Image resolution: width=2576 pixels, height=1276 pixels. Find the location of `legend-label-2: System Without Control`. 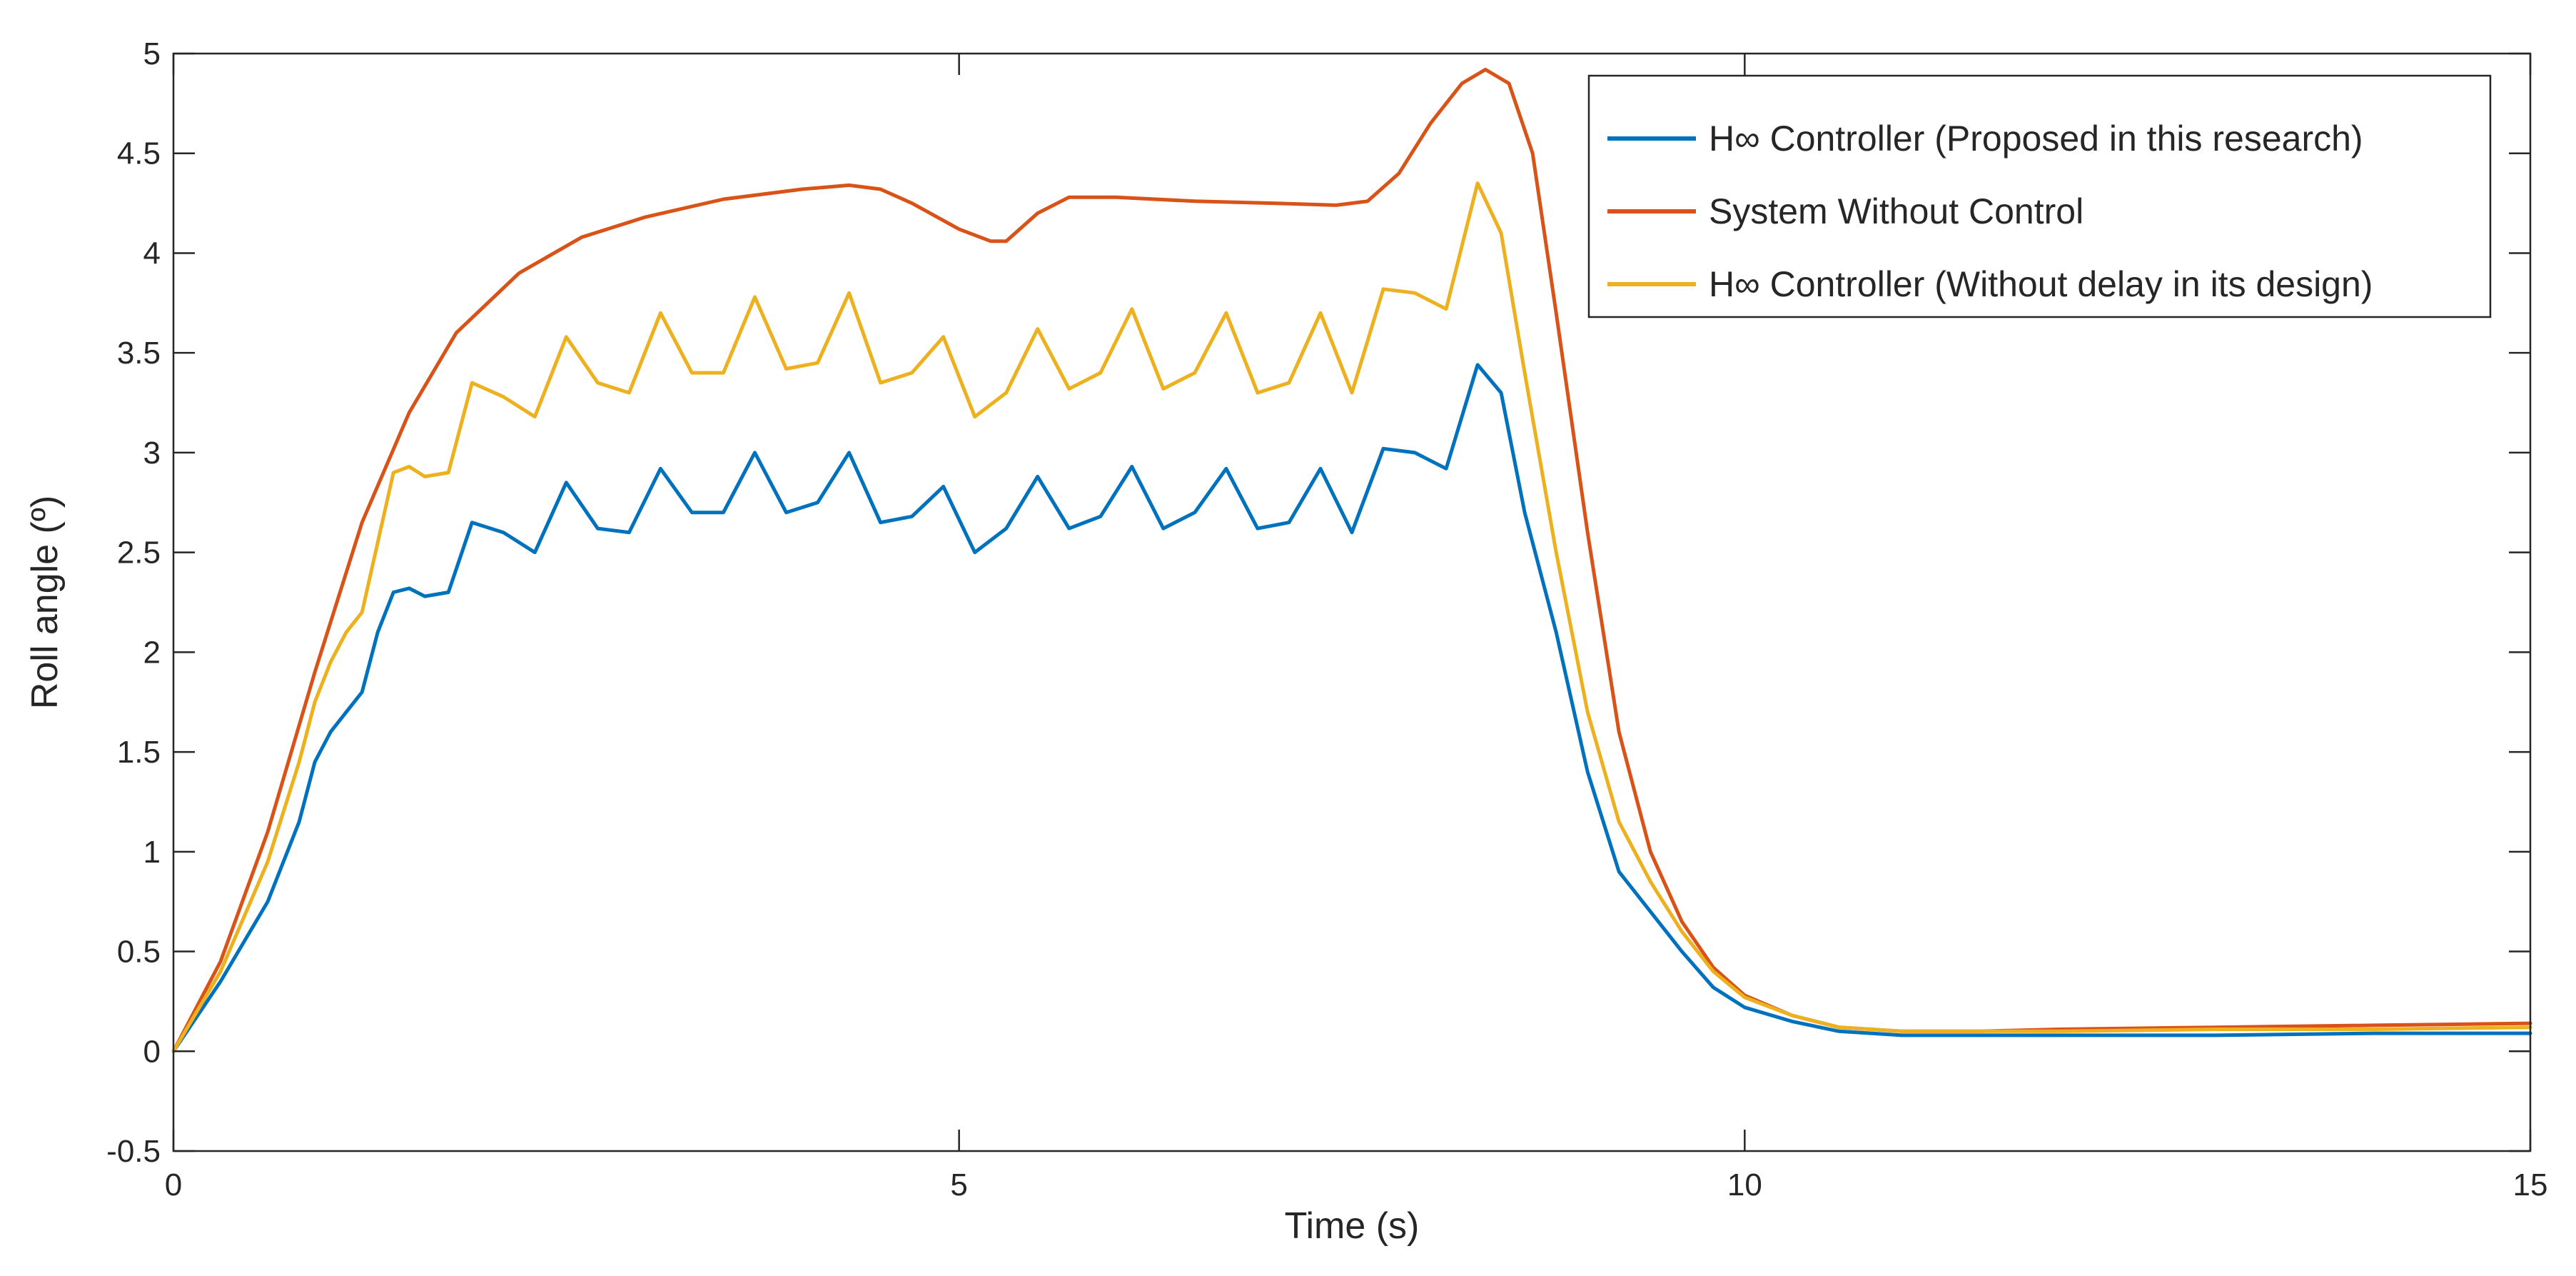

legend-label-2: System Without Control is located at coordinates (1896, 211).